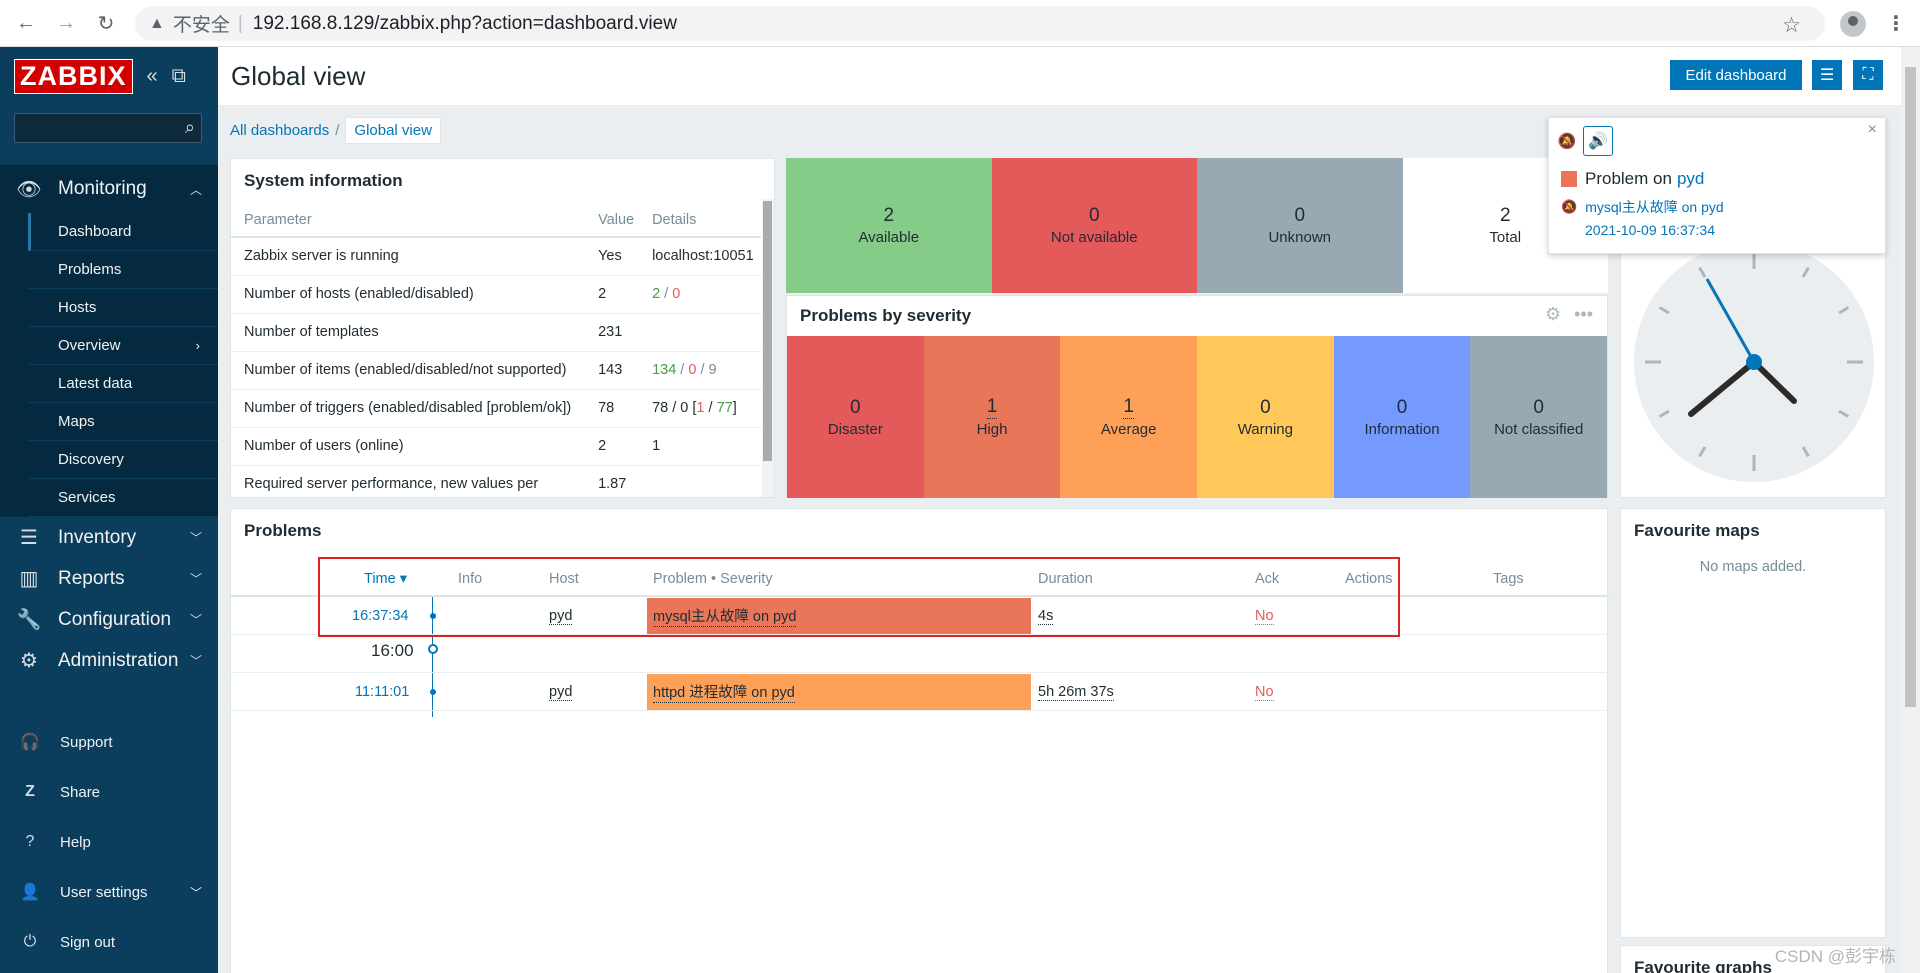 This screenshot has height=973, width=1920. What do you see at coordinates (1736, 75) in the screenshot?
I see `edit-dashboard-button: Edit dashboard` at bounding box center [1736, 75].